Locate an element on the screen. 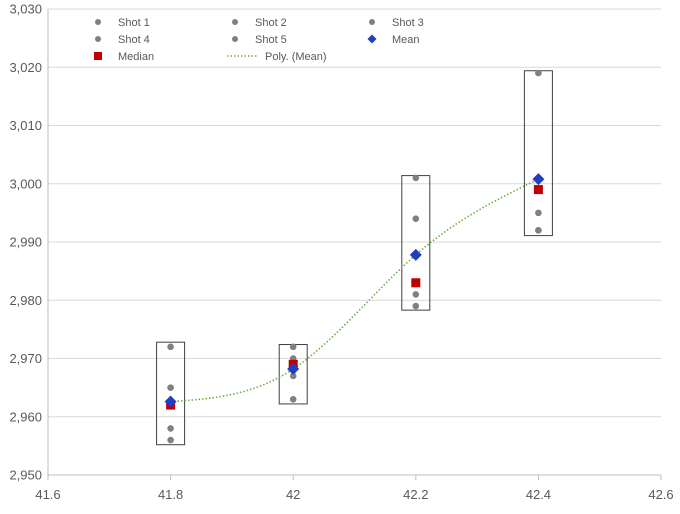 This screenshot has width=680, height=514. y-tick-label: 3,010 is located at coordinates (25, 125).